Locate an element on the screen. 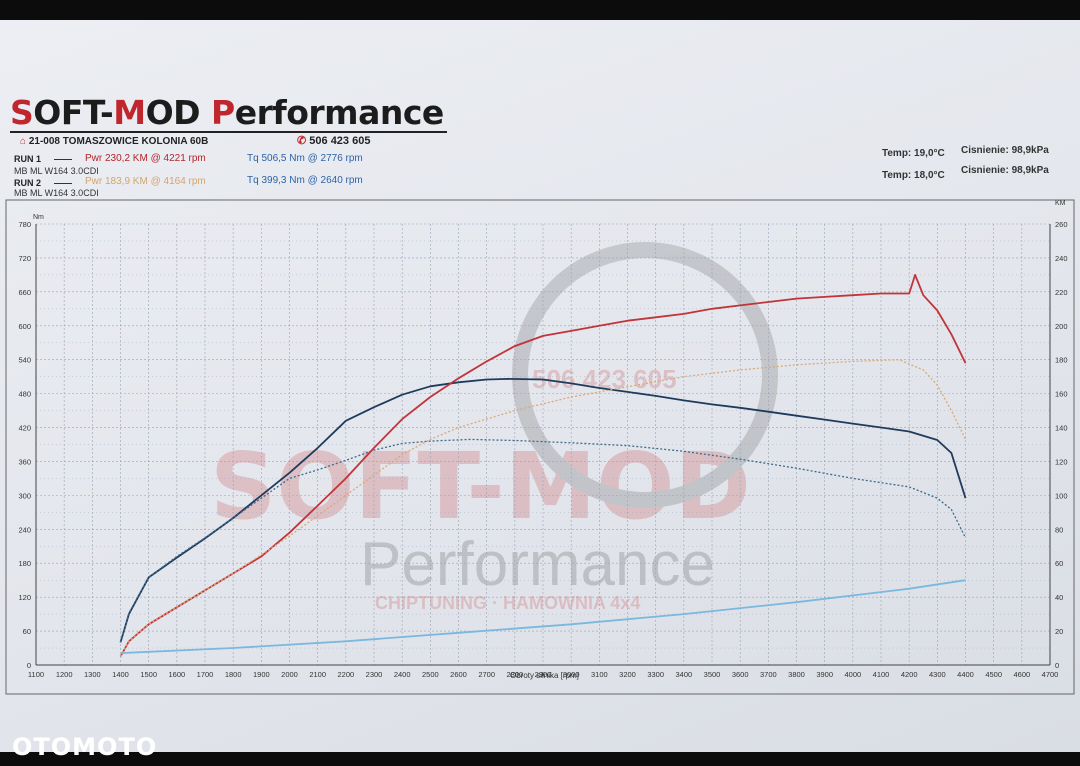 This screenshot has width=1080, height=766. y-left-tick-label: 240 is located at coordinates (24, 529).